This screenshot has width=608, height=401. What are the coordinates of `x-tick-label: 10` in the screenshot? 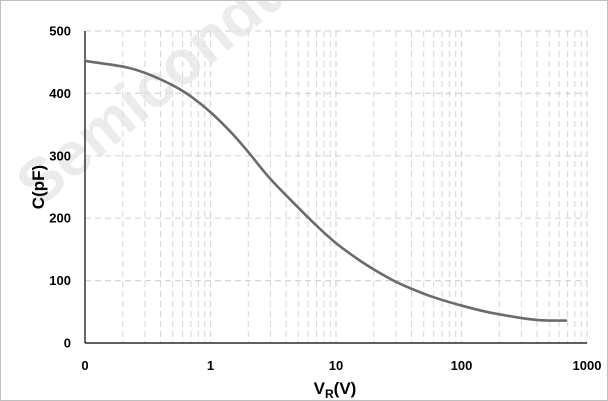 It's located at (336, 365).